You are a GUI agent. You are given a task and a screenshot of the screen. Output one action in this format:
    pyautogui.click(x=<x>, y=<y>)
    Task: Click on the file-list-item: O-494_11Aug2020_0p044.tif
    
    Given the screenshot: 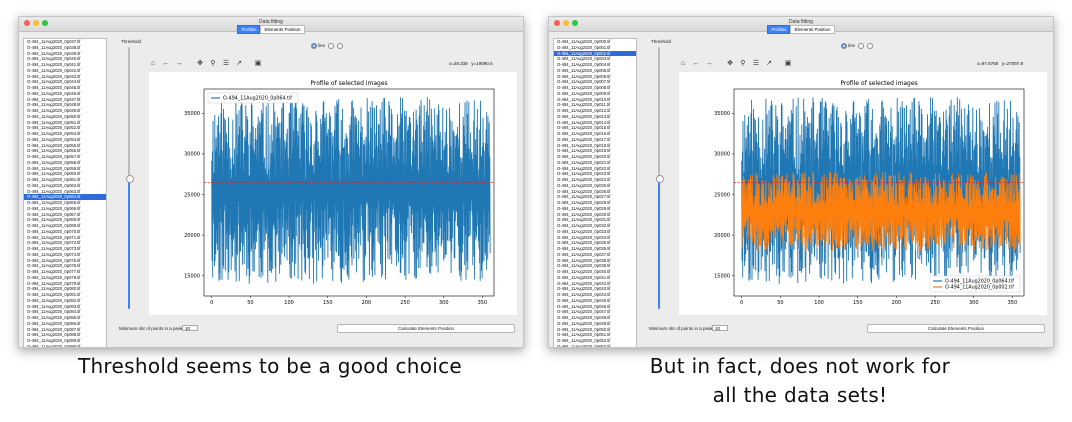 What is the action you would take?
    pyautogui.click(x=584, y=294)
    